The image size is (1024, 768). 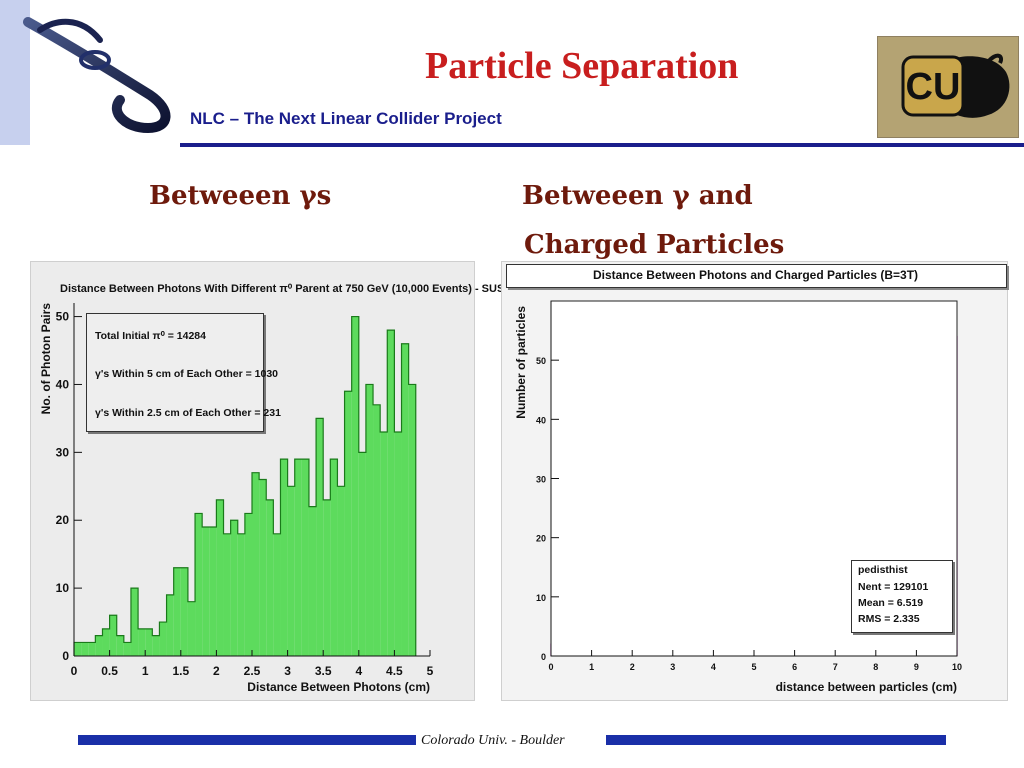 I want to click on right-section-heading-line1: Betweeen γ and, so click(x=637, y=196).